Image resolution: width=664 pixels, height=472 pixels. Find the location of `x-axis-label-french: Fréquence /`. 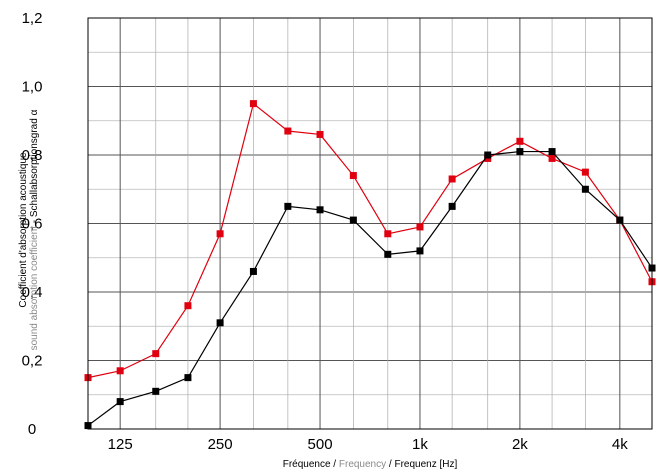

x-axis-label-french: Fréquence / is located at coordinates (311, 464).